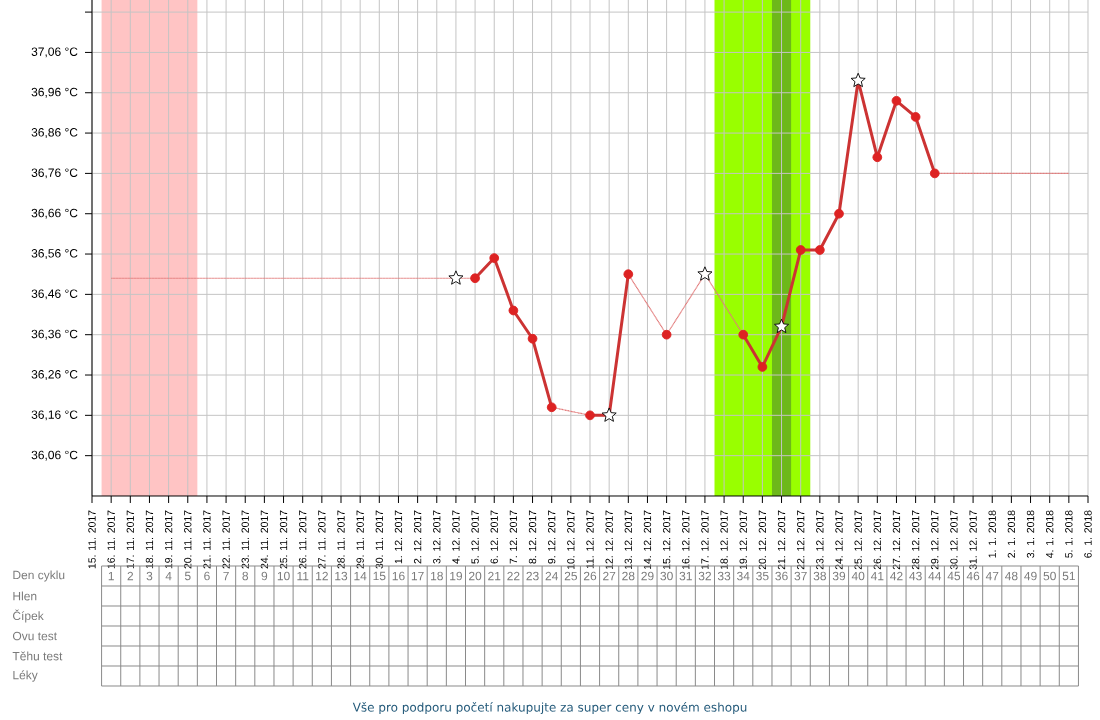 This screenshot has width=1100, height=720. Describe the element at coordinates (1069, 534) in the screenshot. I see `x-tick-label: 5. 1. 2018` at that location.